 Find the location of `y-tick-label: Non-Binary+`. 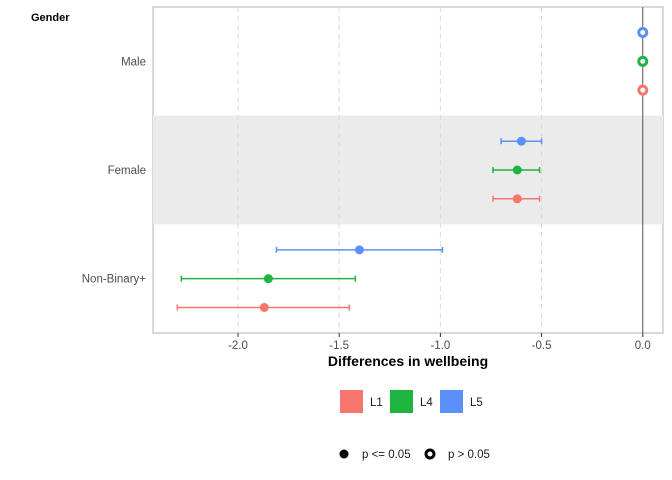

y-tick-label: Non-Binary+ is located at coordinates (114, 280).